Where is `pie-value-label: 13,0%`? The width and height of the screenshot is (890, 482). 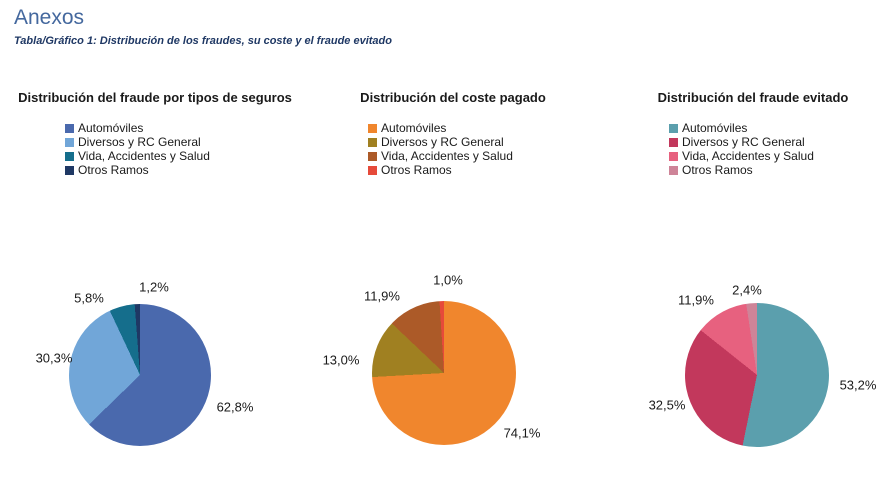
pie-value-label: 13,0% is located at coordinates (341, 360).